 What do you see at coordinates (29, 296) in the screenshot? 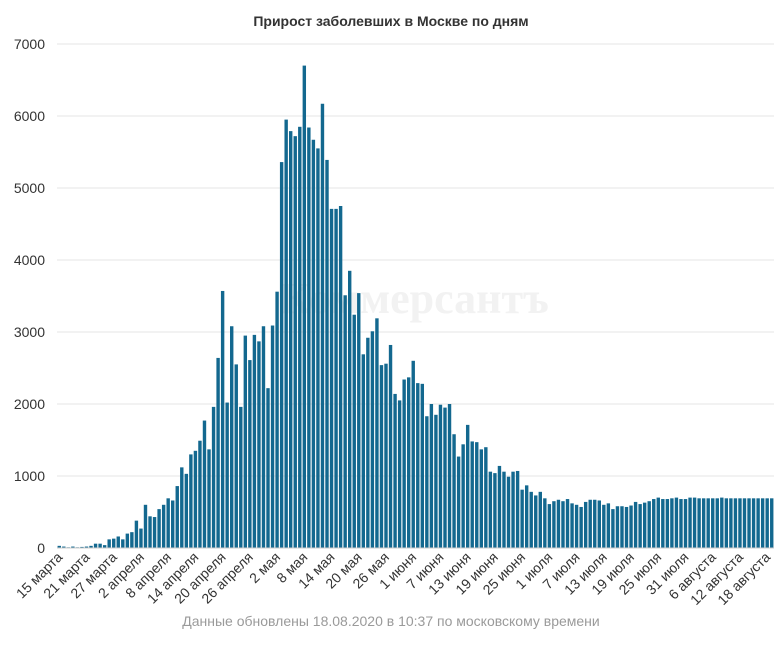
I see `y-axis-ticks: 0 1000 2000 3000 4000 5000 6000 7000` at bounding box center [29, 296].